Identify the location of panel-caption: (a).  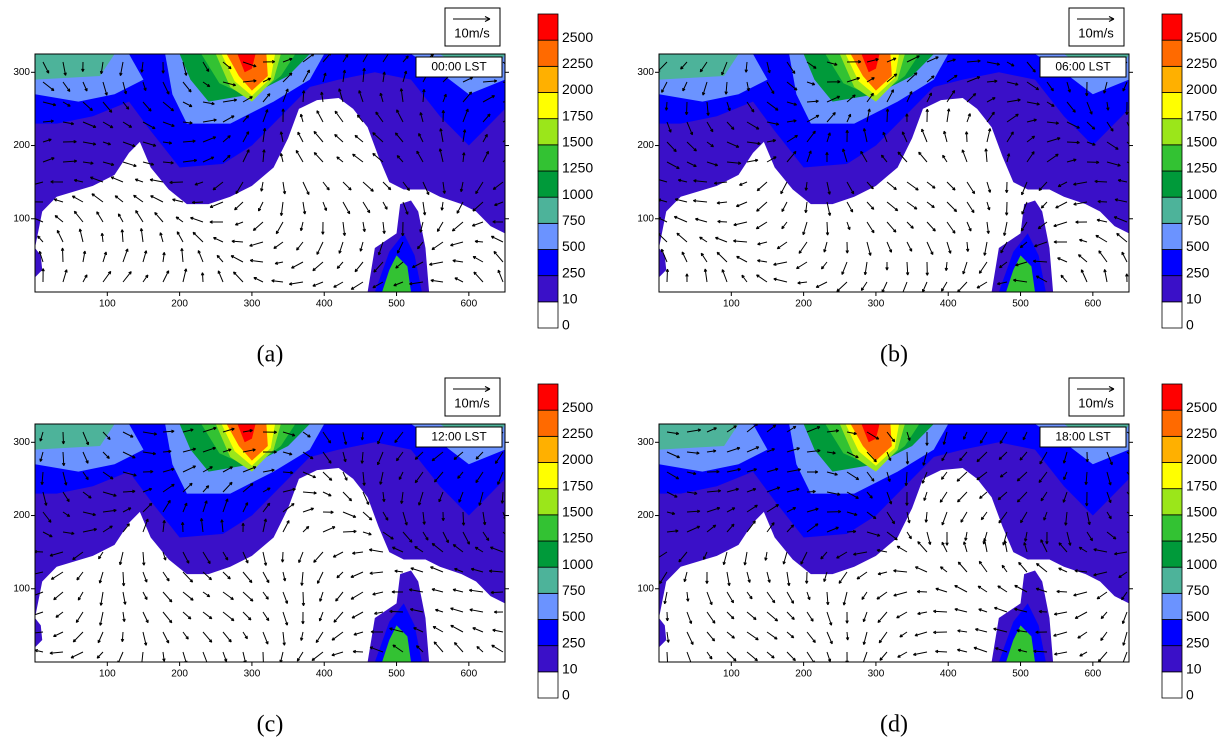
(270, 355).